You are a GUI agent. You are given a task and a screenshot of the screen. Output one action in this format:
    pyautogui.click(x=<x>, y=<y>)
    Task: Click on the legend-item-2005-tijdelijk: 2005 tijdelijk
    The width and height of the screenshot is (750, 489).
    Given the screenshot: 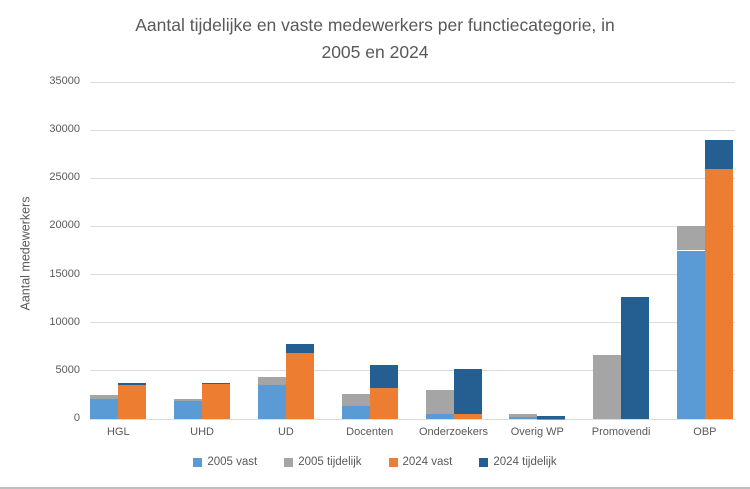 What is the action you would take?
    pyautogui.click(x=323, y=462)
    